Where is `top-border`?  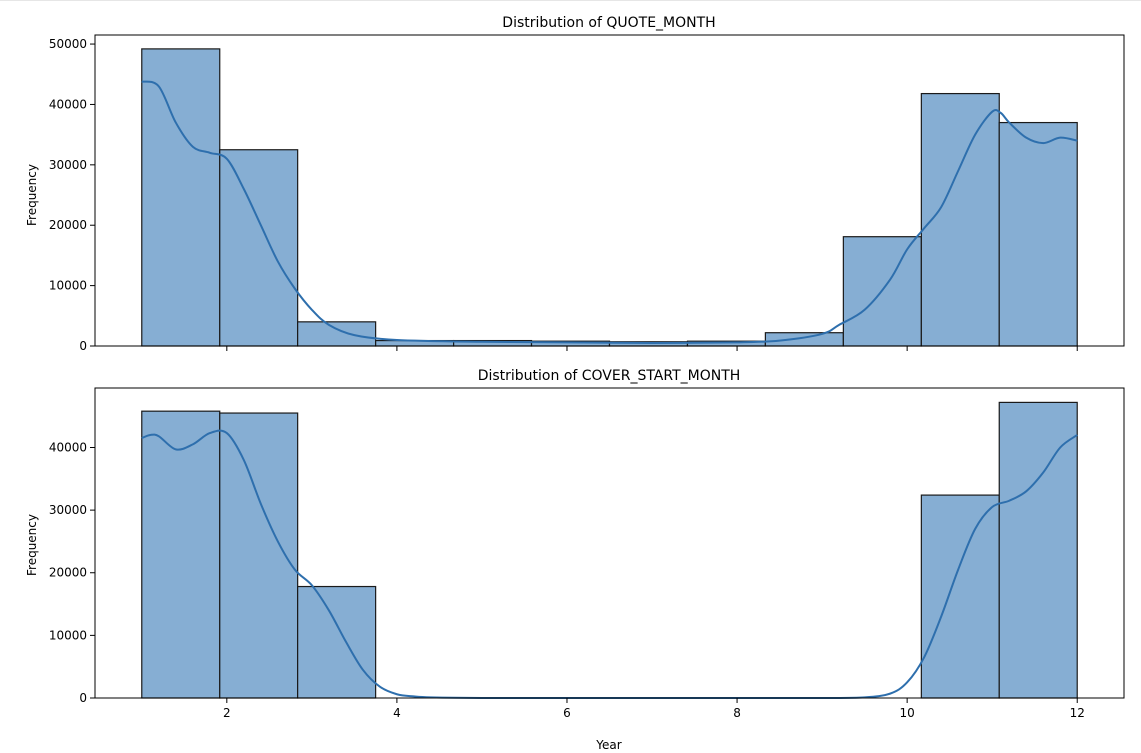 top-border is located at coordinates (570, 0).